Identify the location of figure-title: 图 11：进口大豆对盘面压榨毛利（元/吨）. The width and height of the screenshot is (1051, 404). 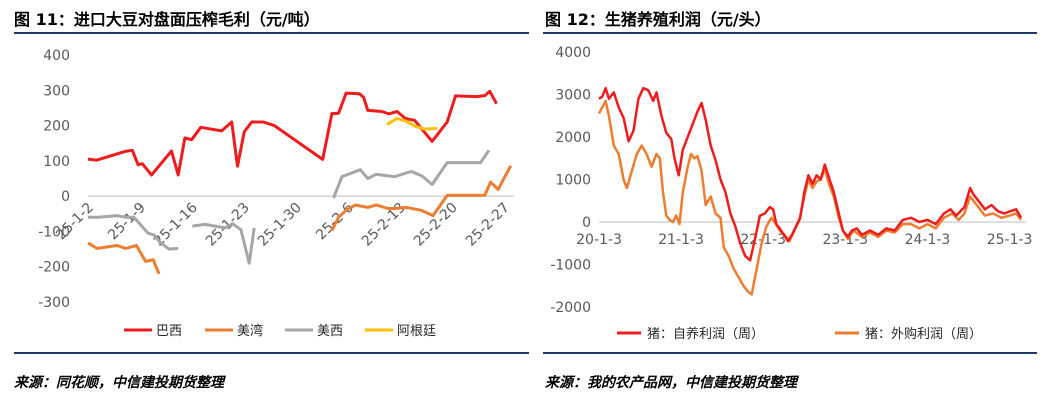
(167, 19).